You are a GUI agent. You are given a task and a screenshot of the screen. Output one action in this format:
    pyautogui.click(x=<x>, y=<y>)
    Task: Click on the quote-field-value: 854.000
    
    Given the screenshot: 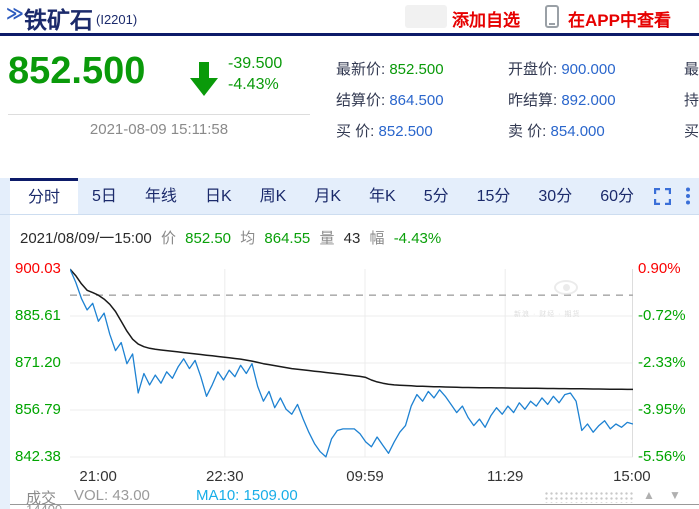 What is the action you would take?
    pyautogui.click(x=577, y=131)
    